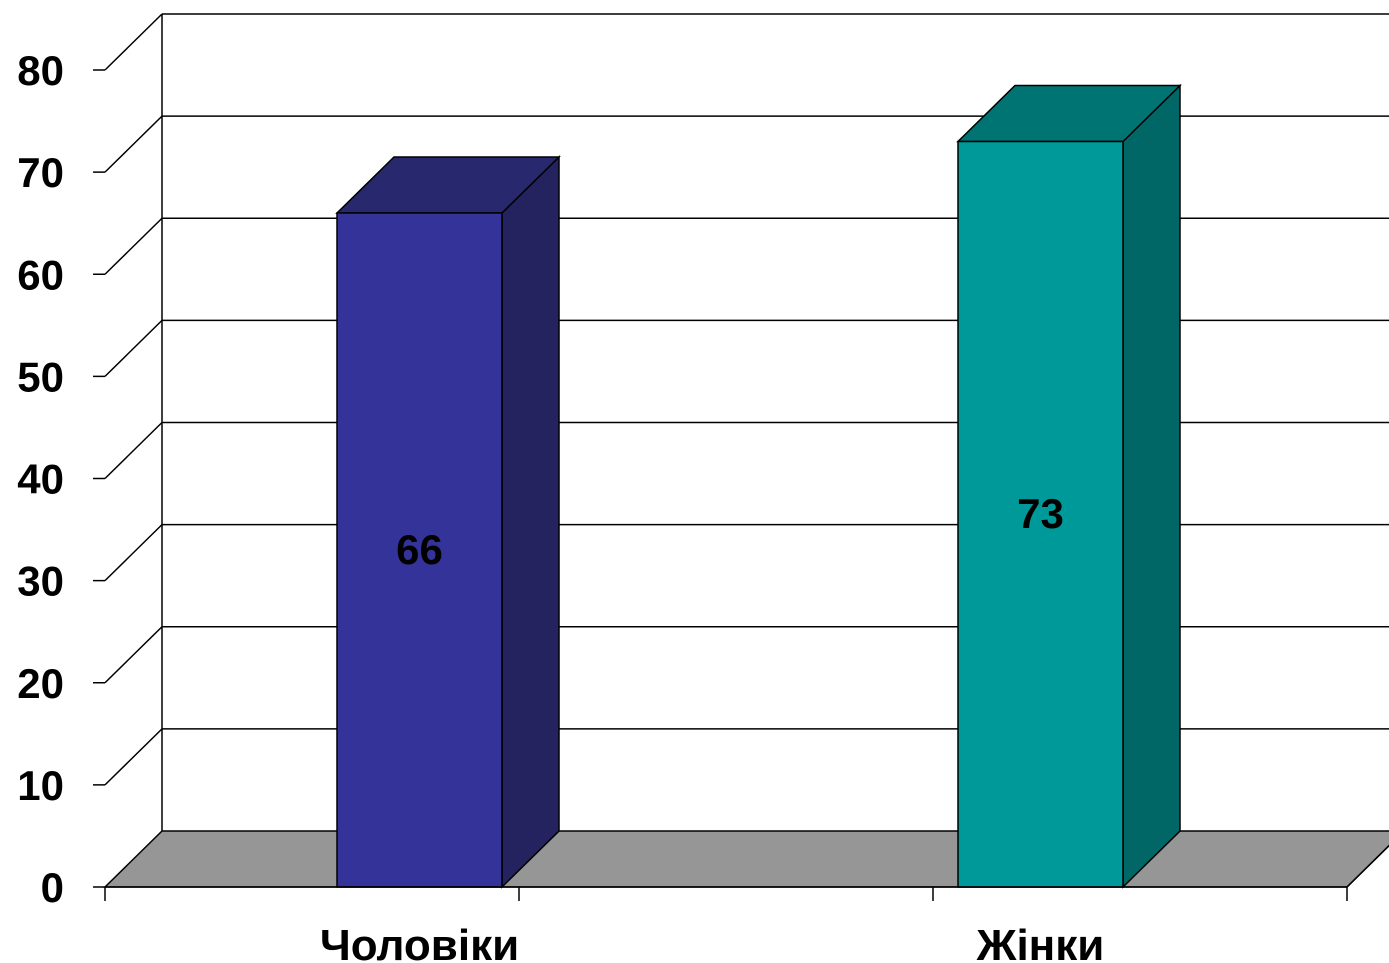 The width and height of the screenshot is (1389, 963). I want to click on bar-front, so click(419, 550).